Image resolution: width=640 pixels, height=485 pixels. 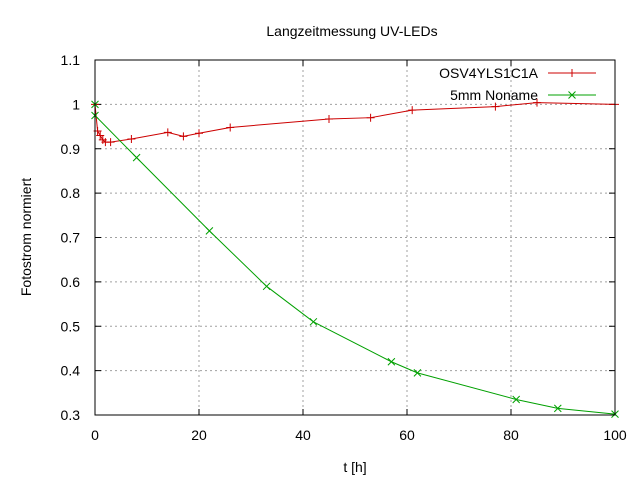 I want to click on x-axis-label: t [h], so click(x=354, y=467).